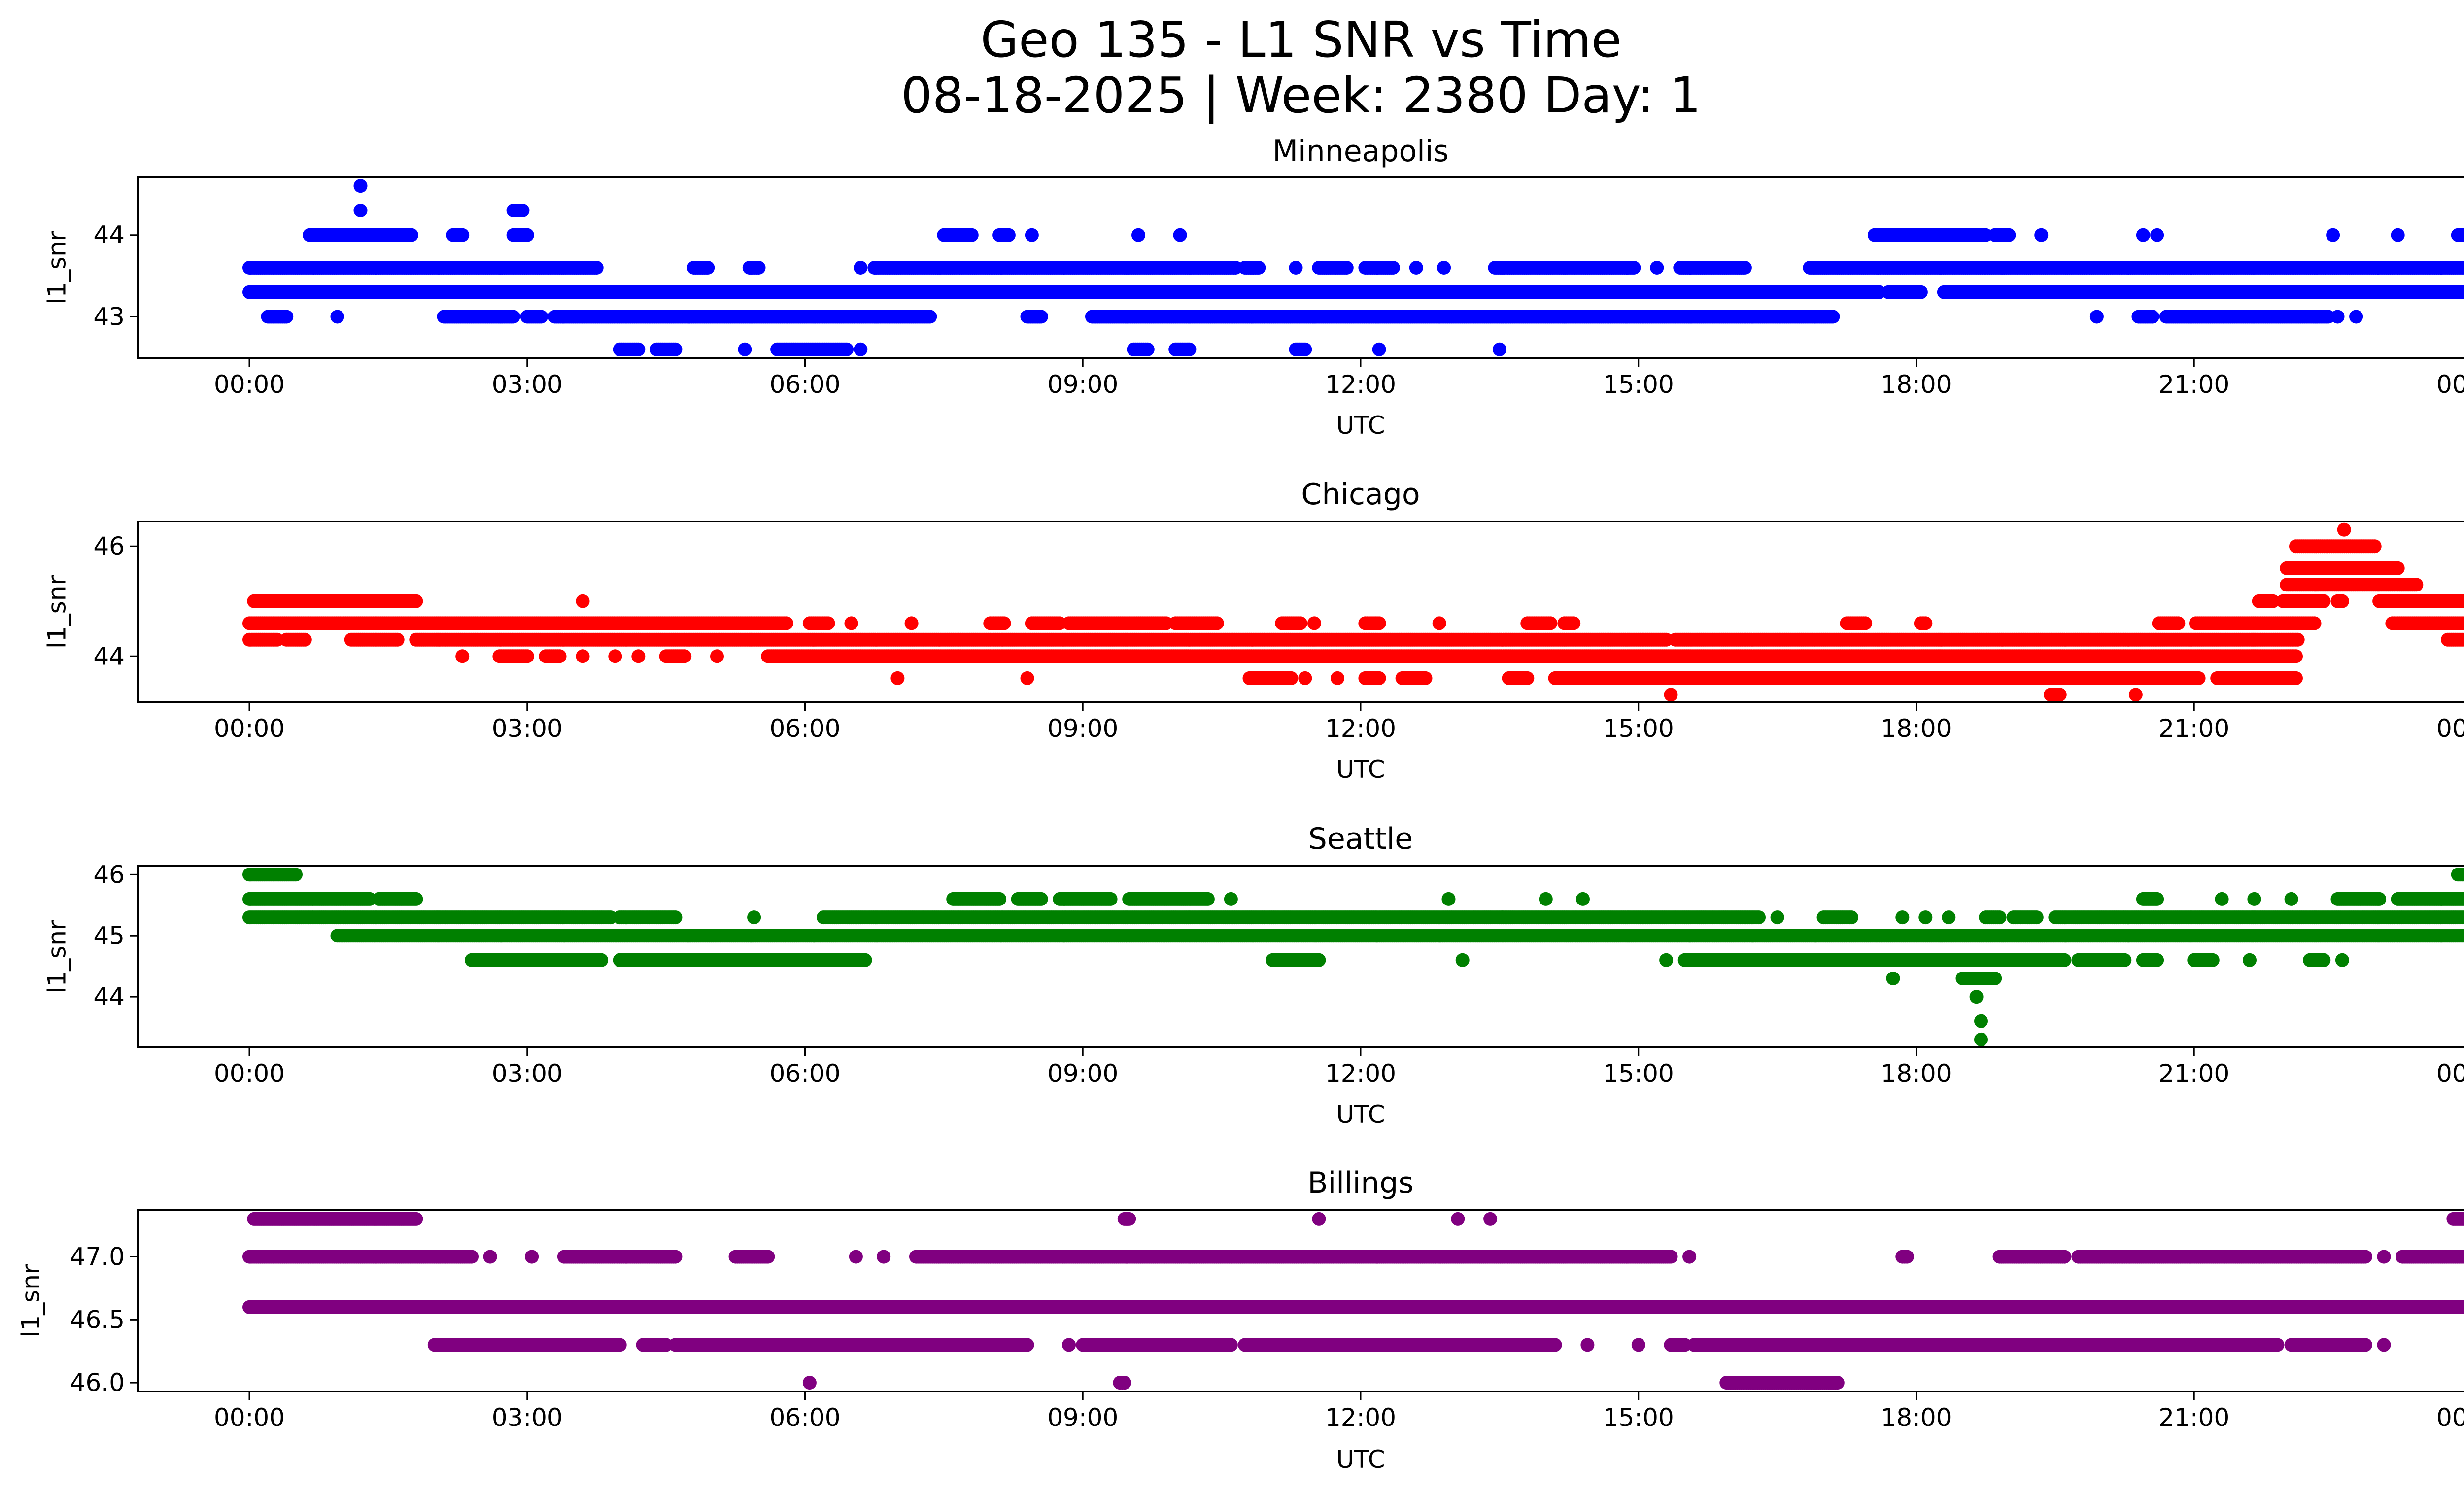 Image resolution: width=2464 pixels, height=1495 pixels. What do you see at coordinates (2193, 384) in the screenshot?
I see `x-tick-label: 21:00` at bounding box center [2193, 384].